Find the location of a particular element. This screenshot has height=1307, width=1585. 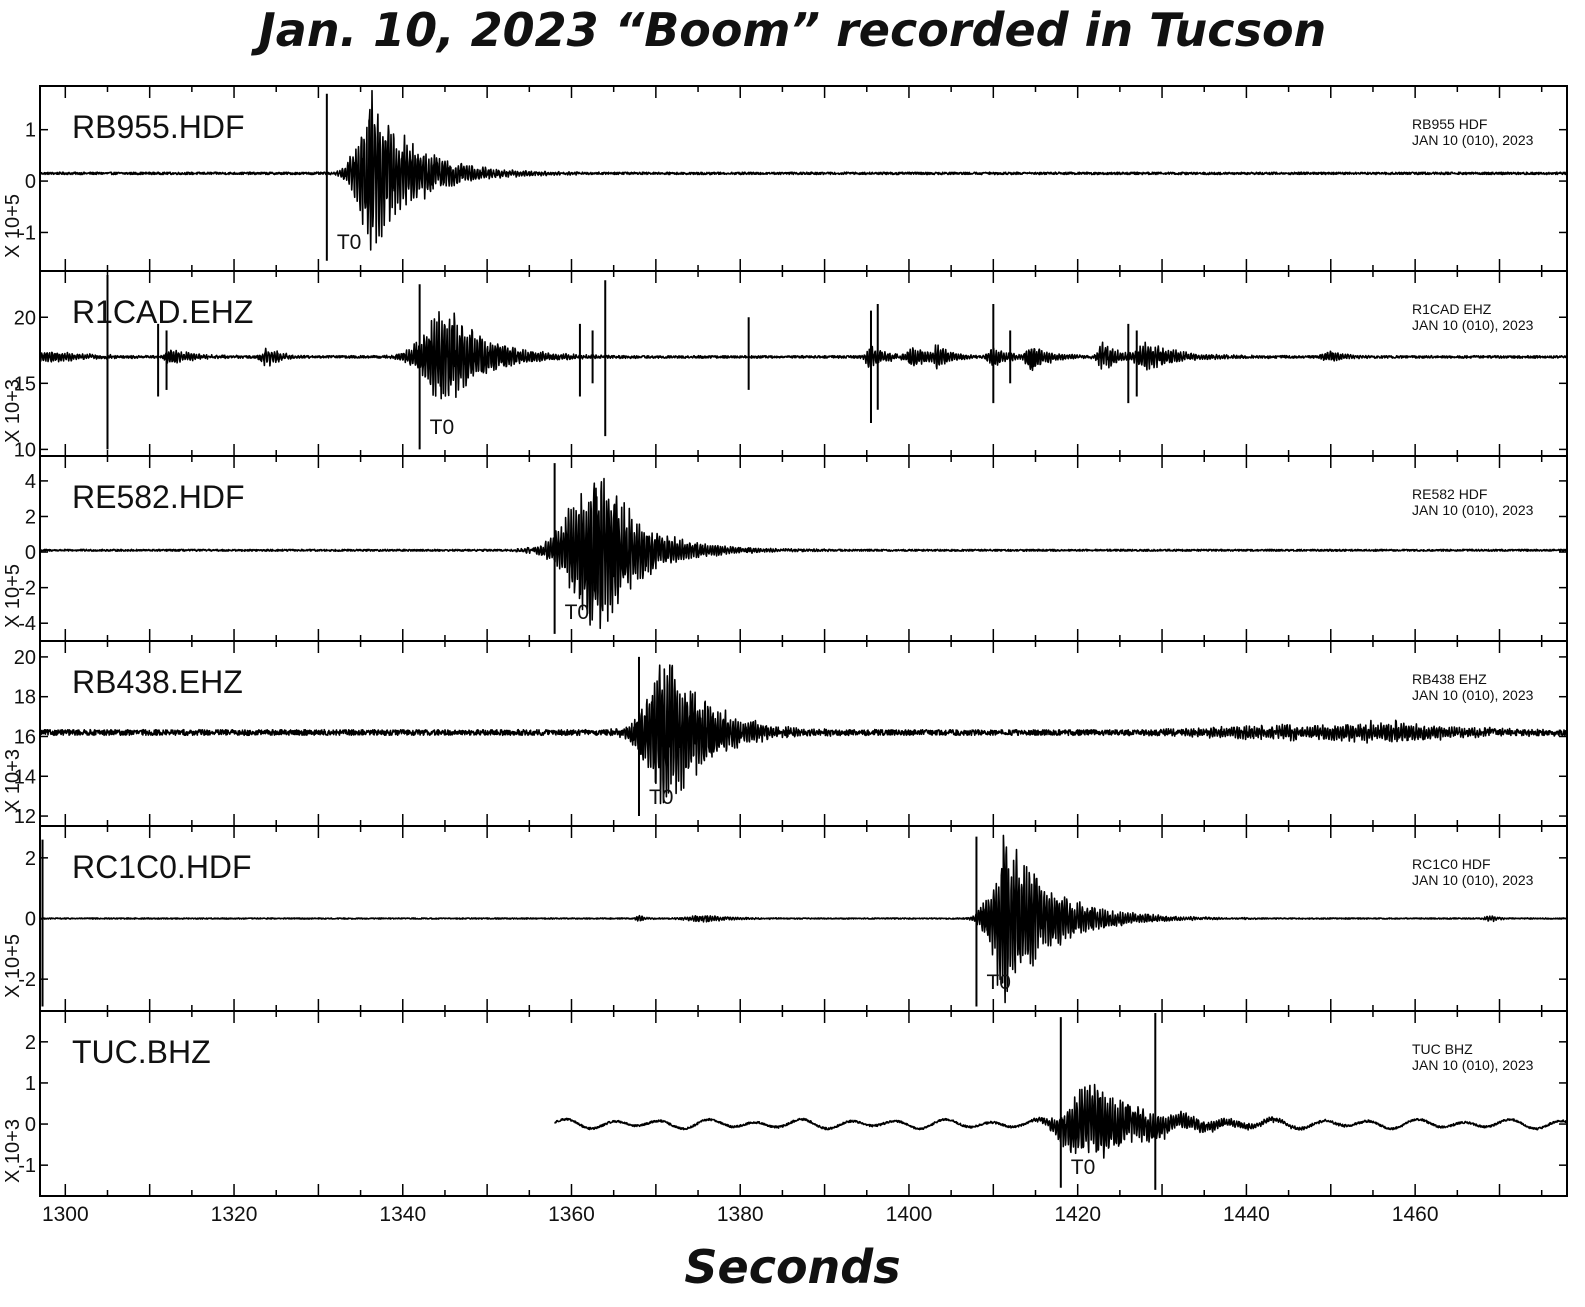

trace-header-line1: RE582 HDF is located at coordinates (1449, 494).